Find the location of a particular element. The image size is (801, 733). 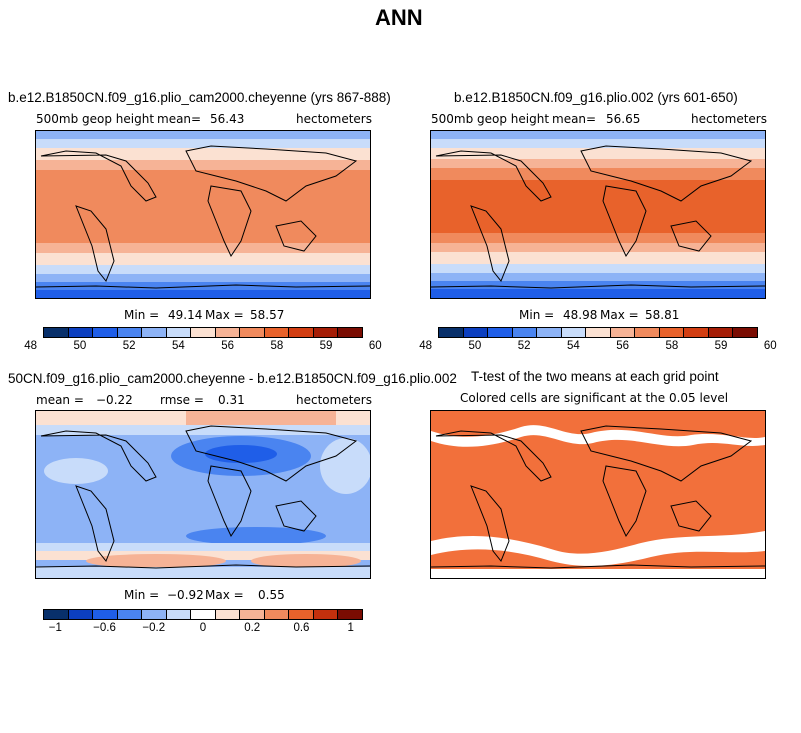

panel3-rmse-label: rmse = is located at coordinates (182, 400).